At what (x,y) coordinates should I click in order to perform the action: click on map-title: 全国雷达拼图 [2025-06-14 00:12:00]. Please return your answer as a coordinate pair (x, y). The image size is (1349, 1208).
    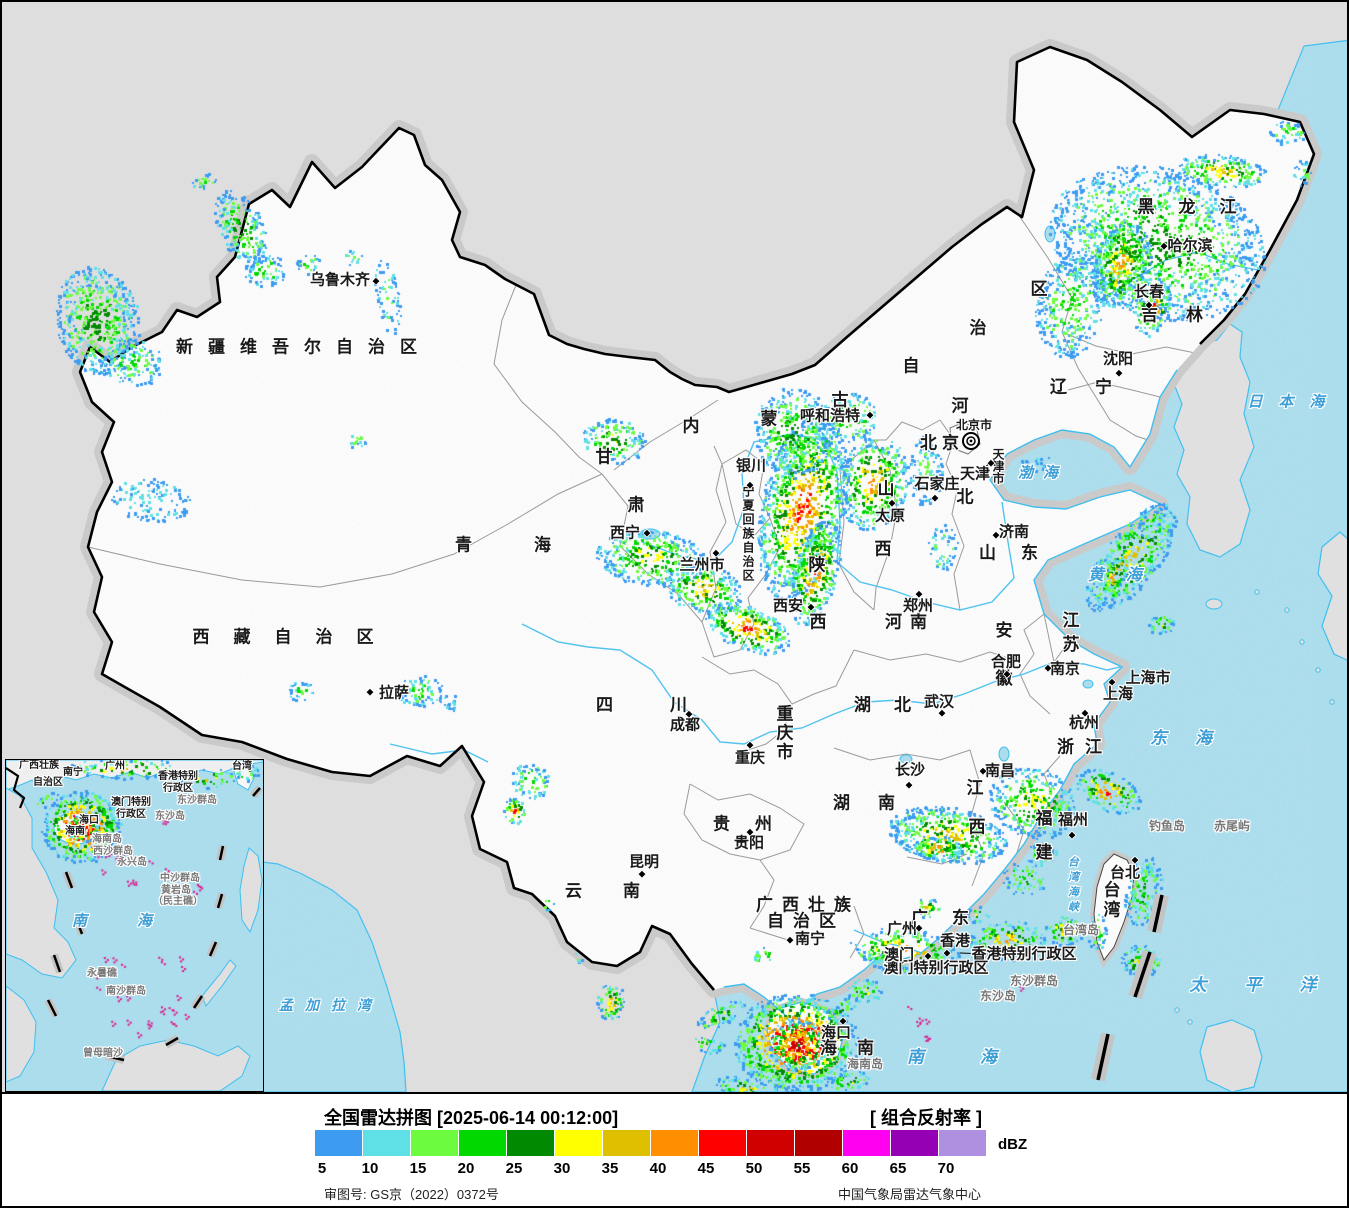
    Looking at the image, I should click on (471, 1118).